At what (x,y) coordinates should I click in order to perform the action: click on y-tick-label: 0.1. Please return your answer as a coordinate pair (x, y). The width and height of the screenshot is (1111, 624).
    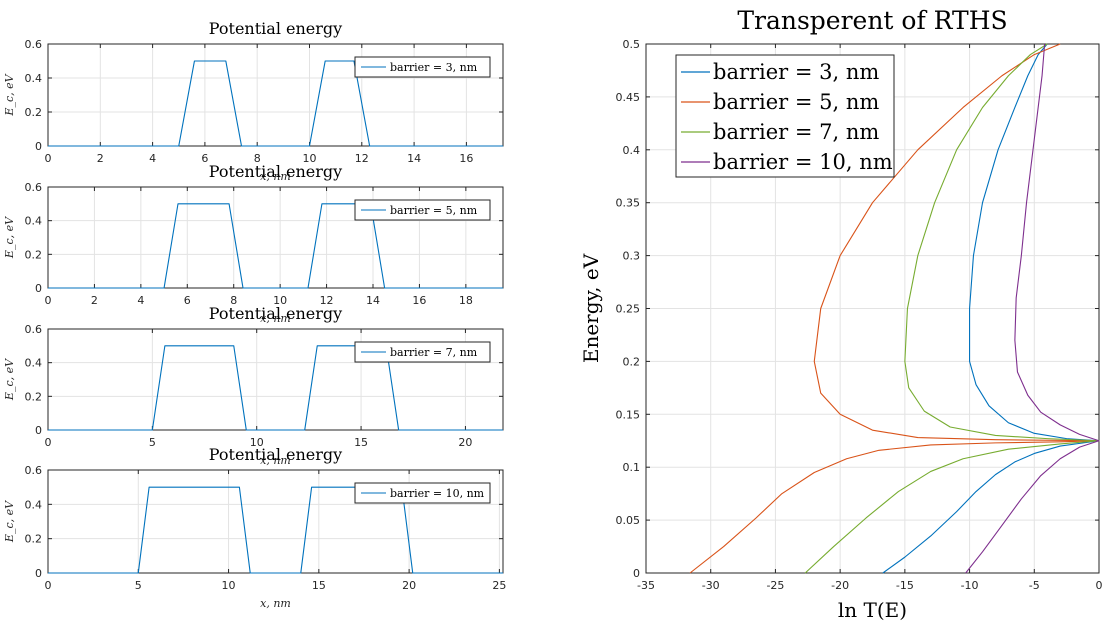
    Looking at the image, I should click on (632, 467).